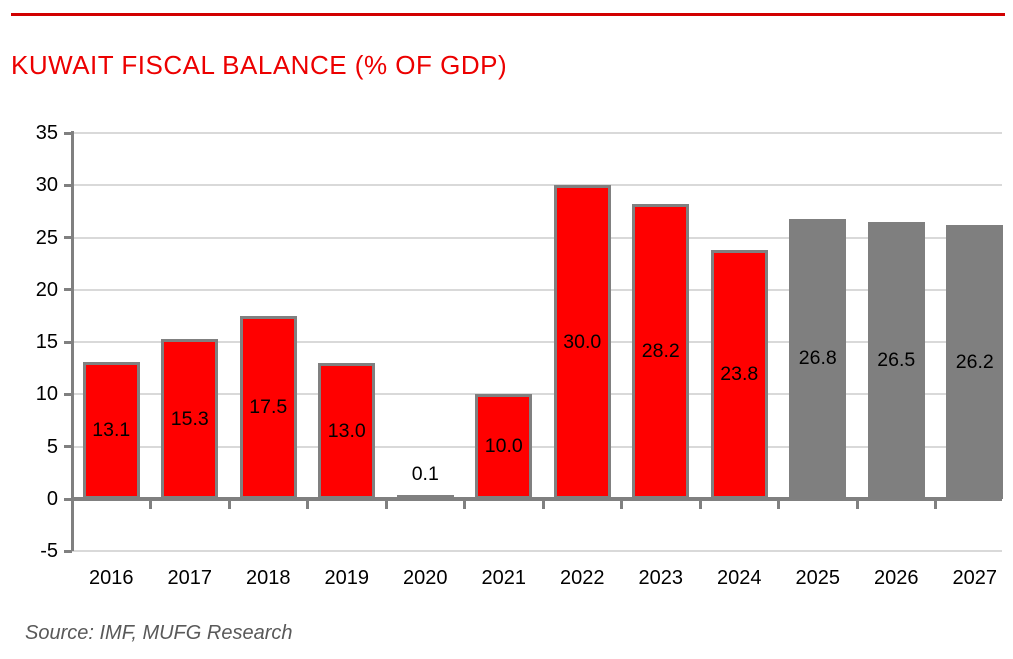  I want to click on bar-value-label: 10.0, so click(503, 446).